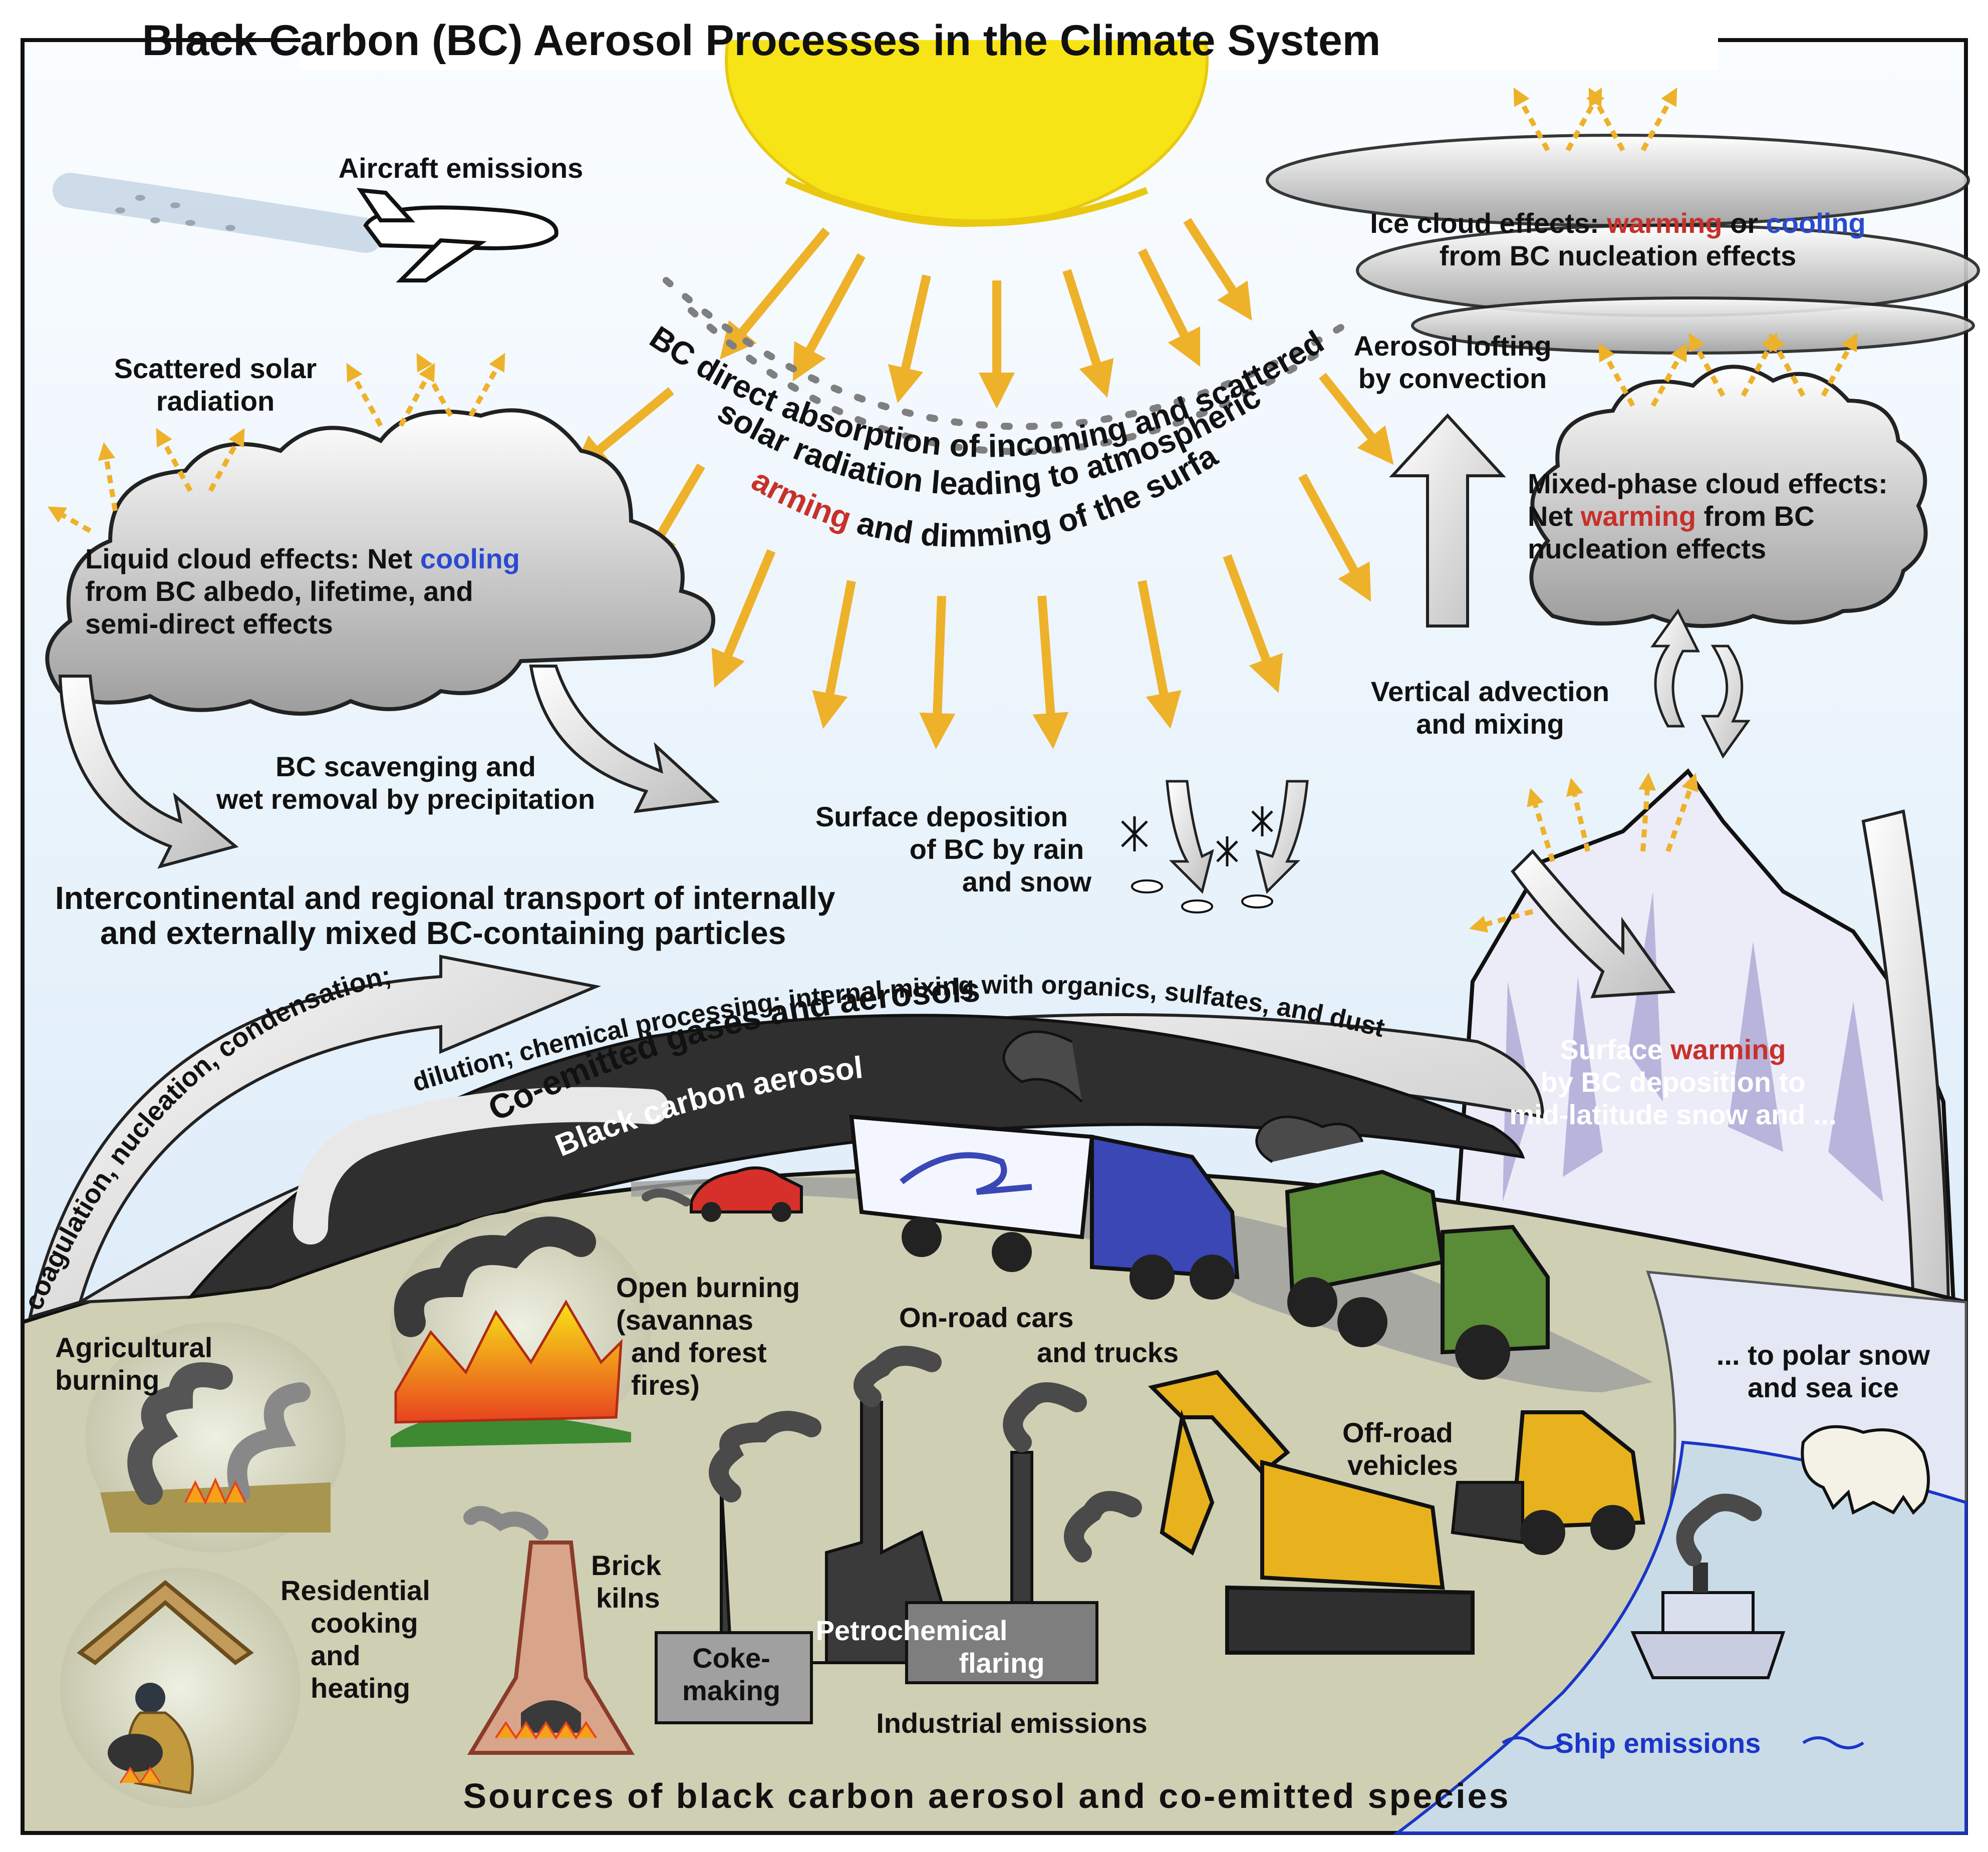  Describe the element at coordinates (1311, 1513) in the screenshot. I see `excavator-icon` at that location.